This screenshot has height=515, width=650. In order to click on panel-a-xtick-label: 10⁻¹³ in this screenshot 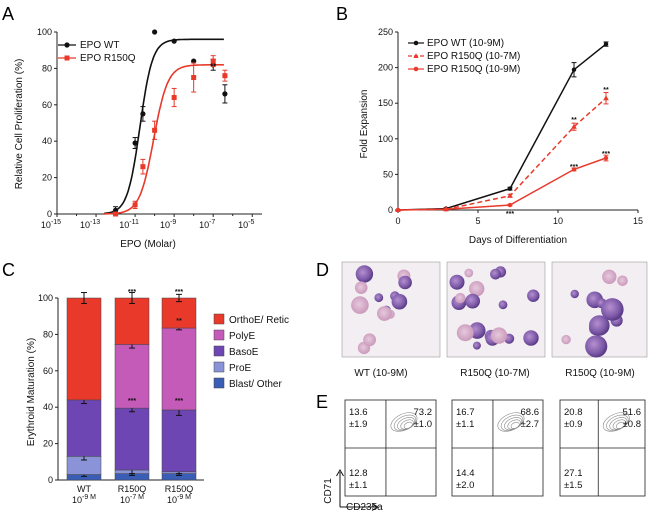, I will do `click(90, 224)`.